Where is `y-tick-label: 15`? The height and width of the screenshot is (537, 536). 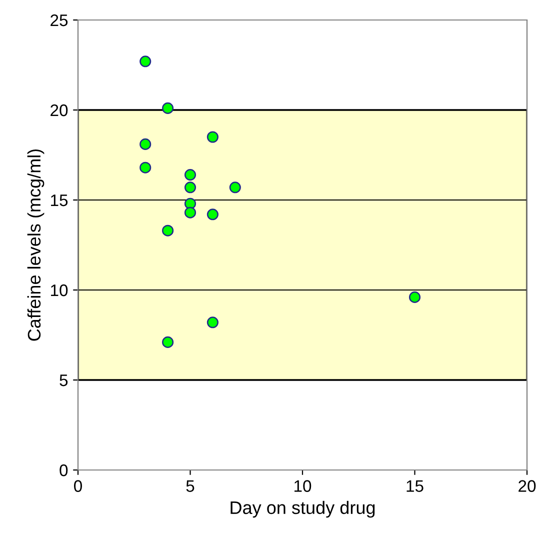 y-tick-label: 15 is located at coordinates (59, 200).